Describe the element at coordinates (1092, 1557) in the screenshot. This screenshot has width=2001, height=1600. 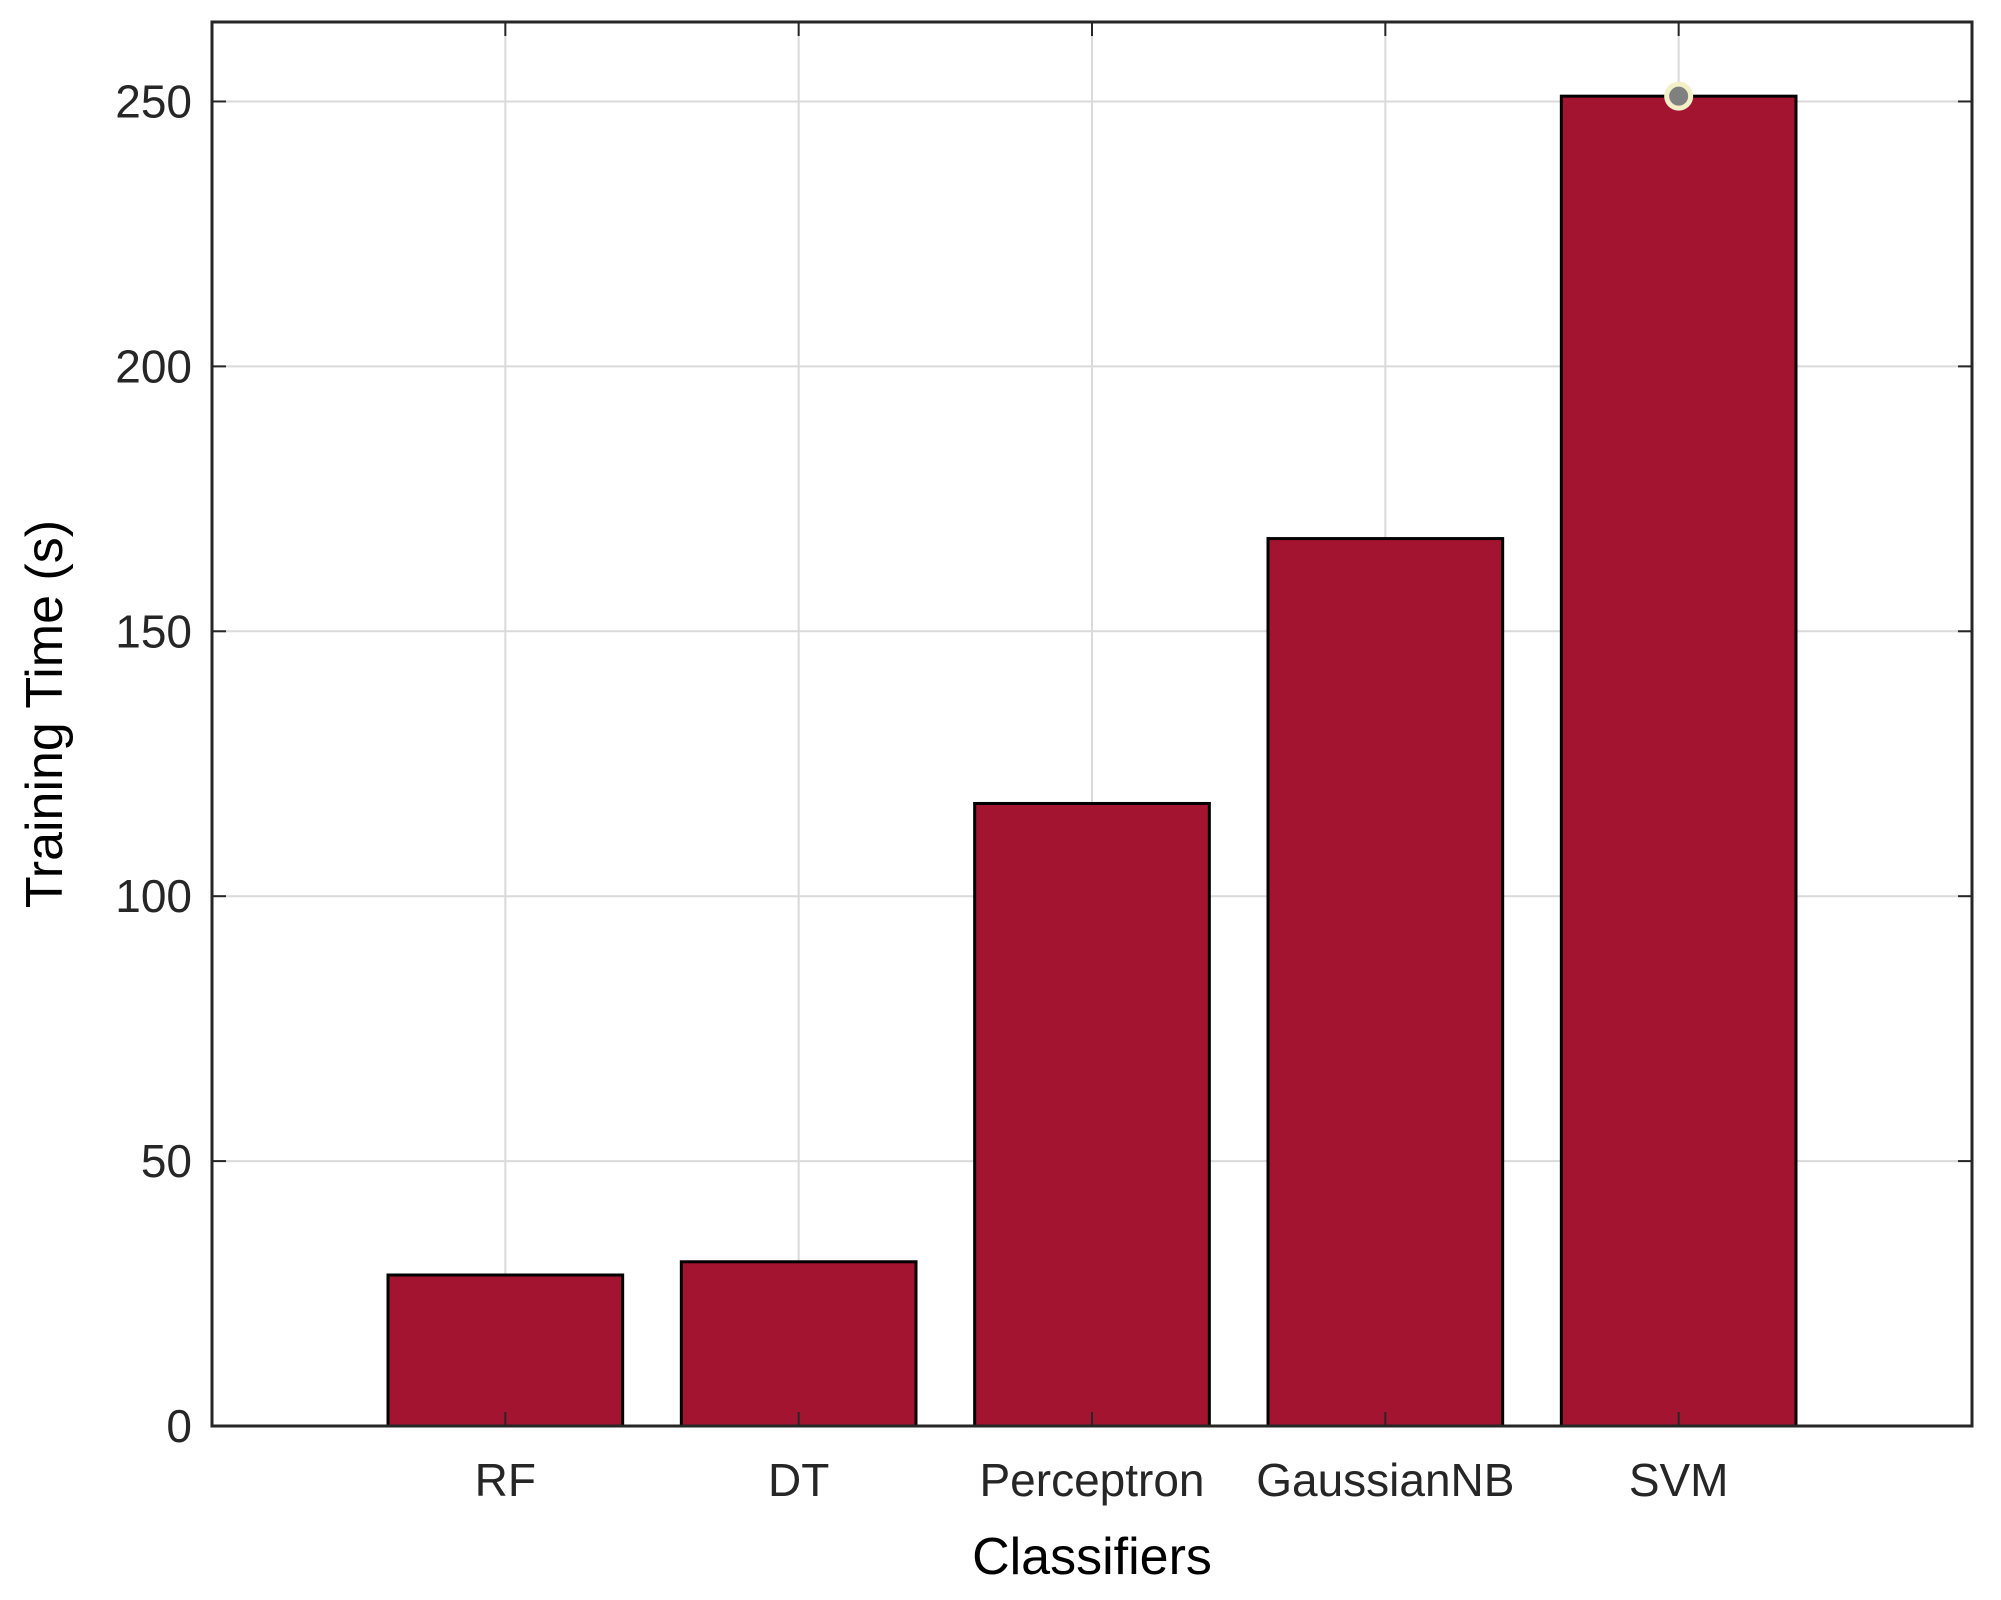
I see `x-axis-title: Classifiers` at that location.